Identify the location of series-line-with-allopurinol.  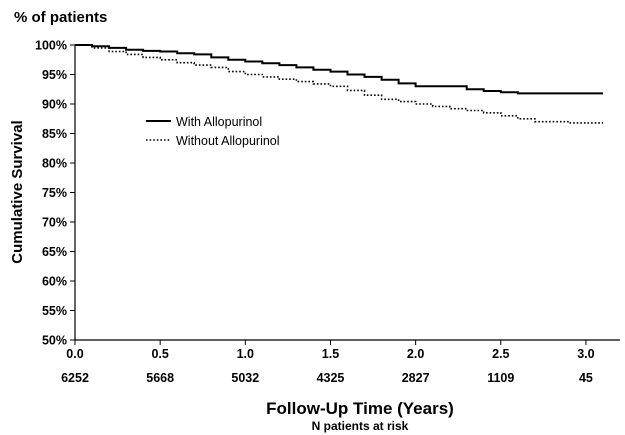
(339, 69).